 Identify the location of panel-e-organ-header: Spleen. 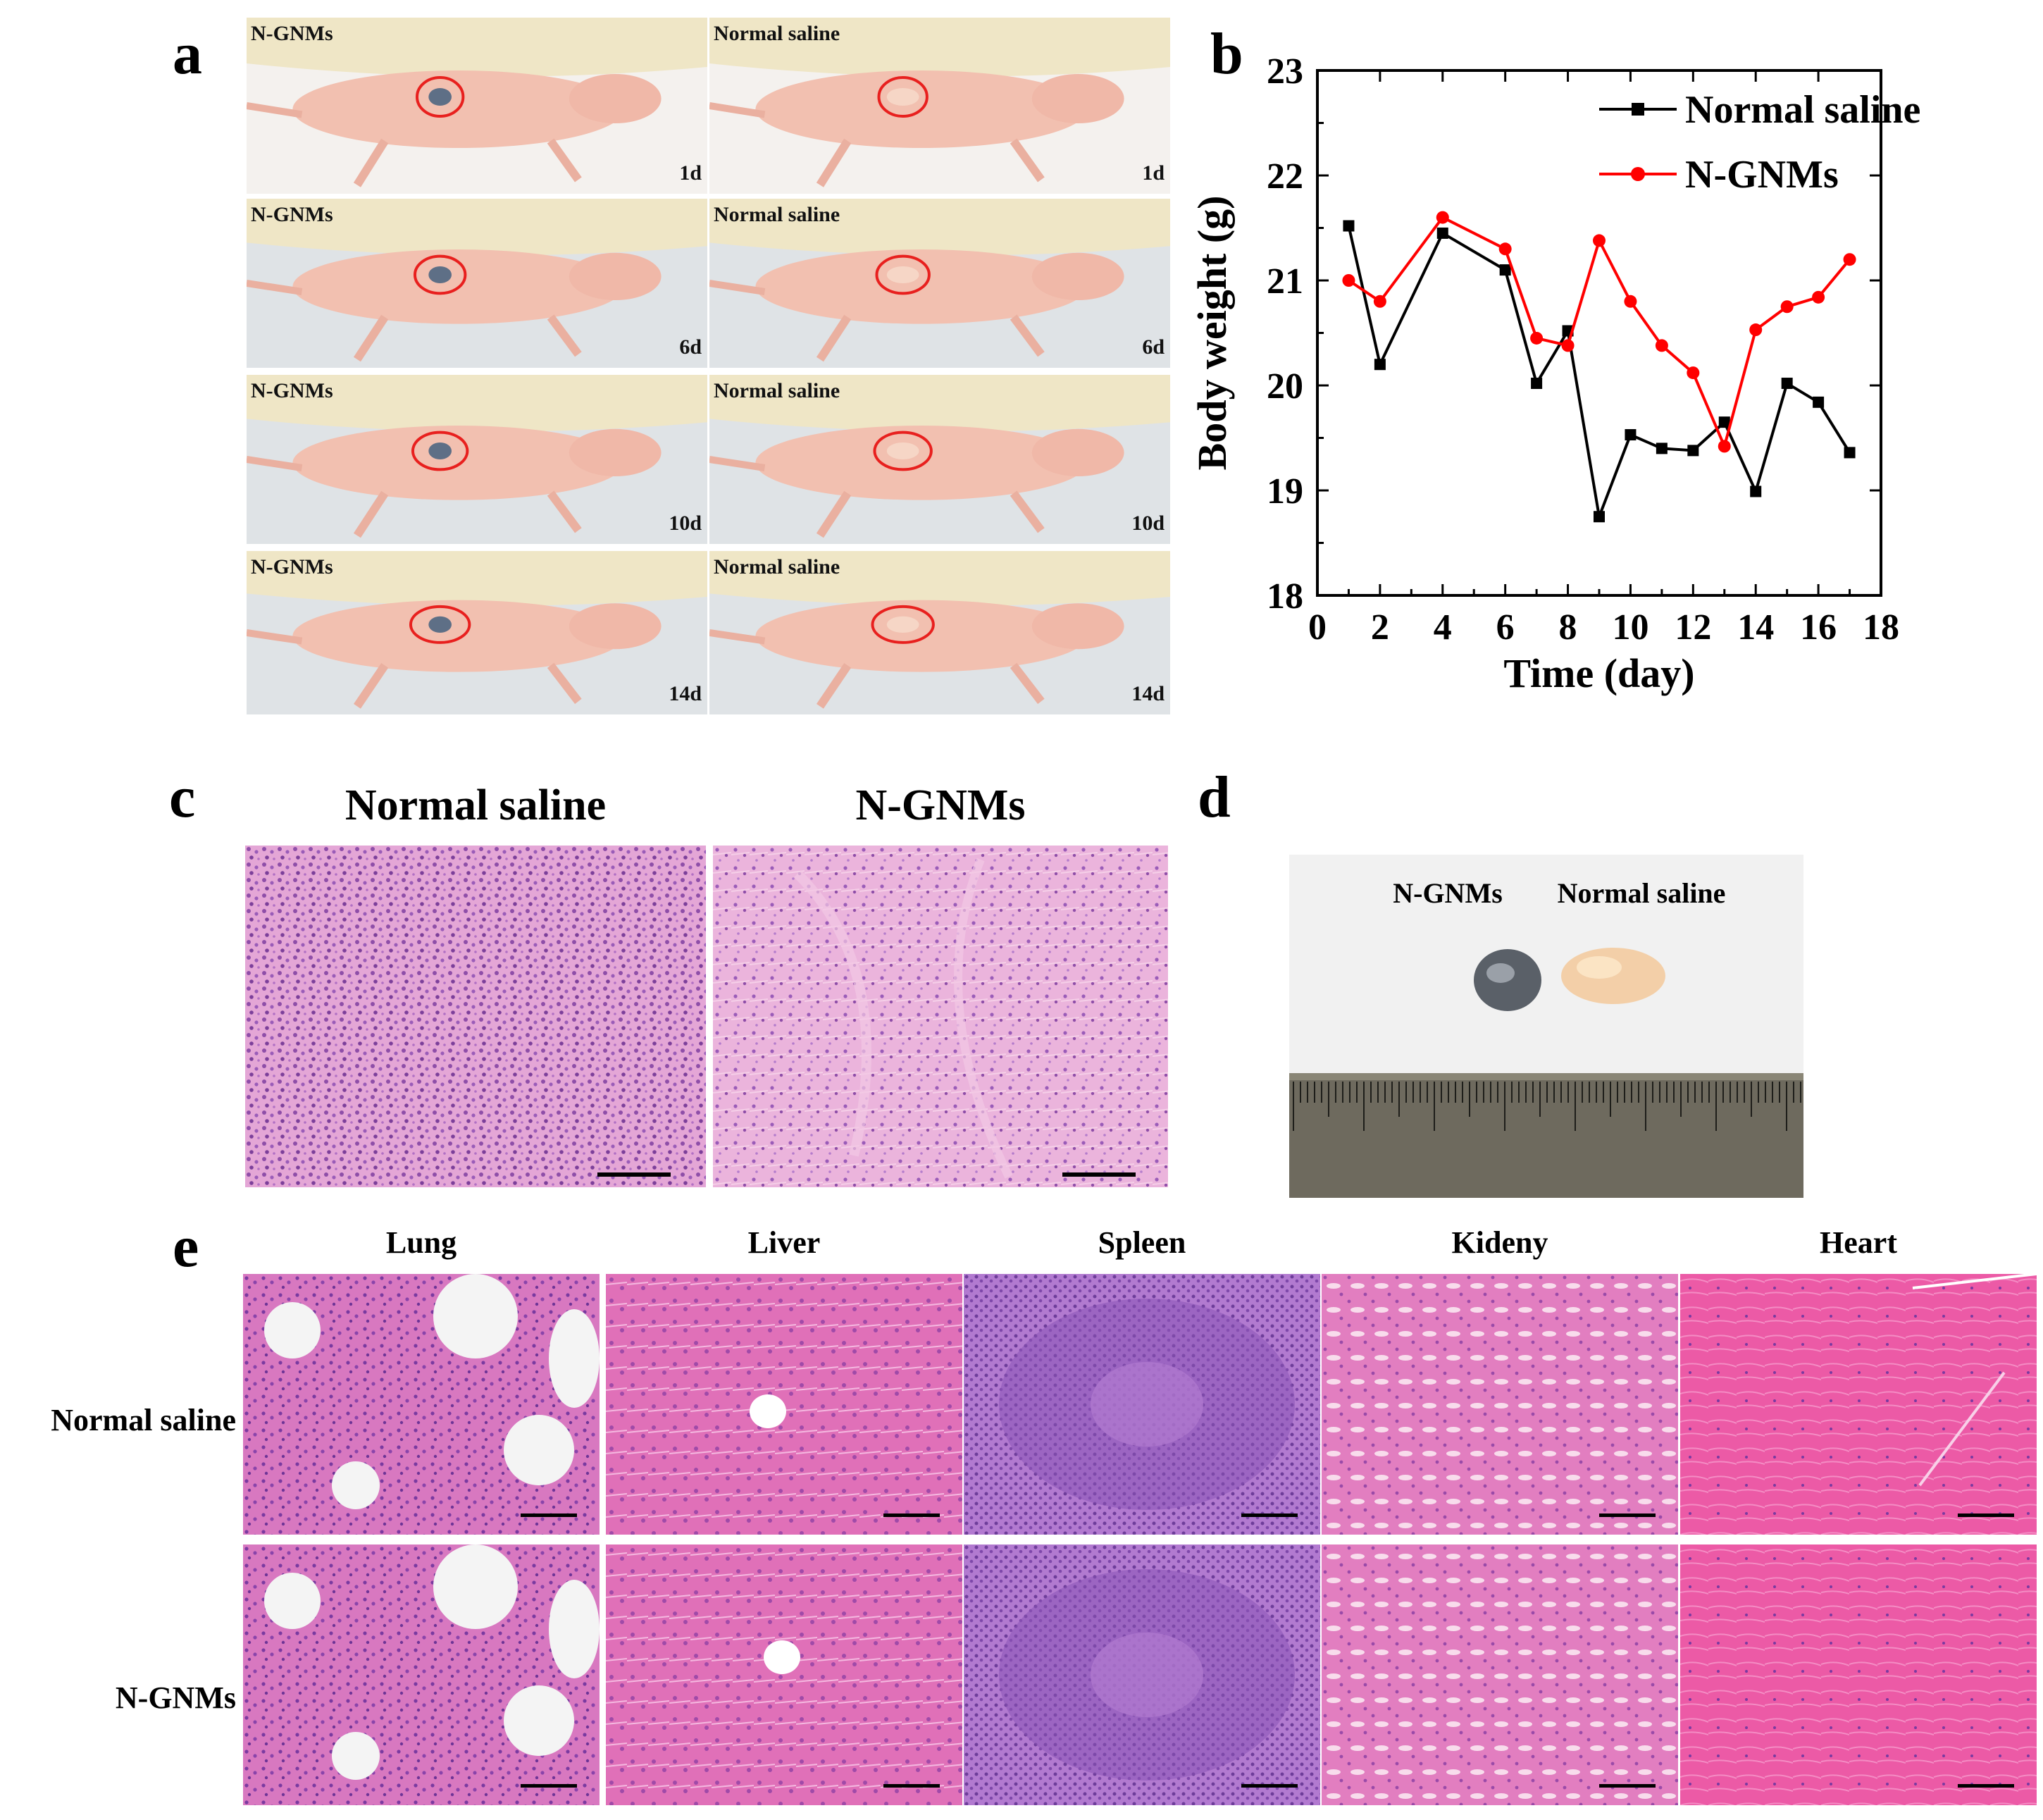
(1142, 1242).